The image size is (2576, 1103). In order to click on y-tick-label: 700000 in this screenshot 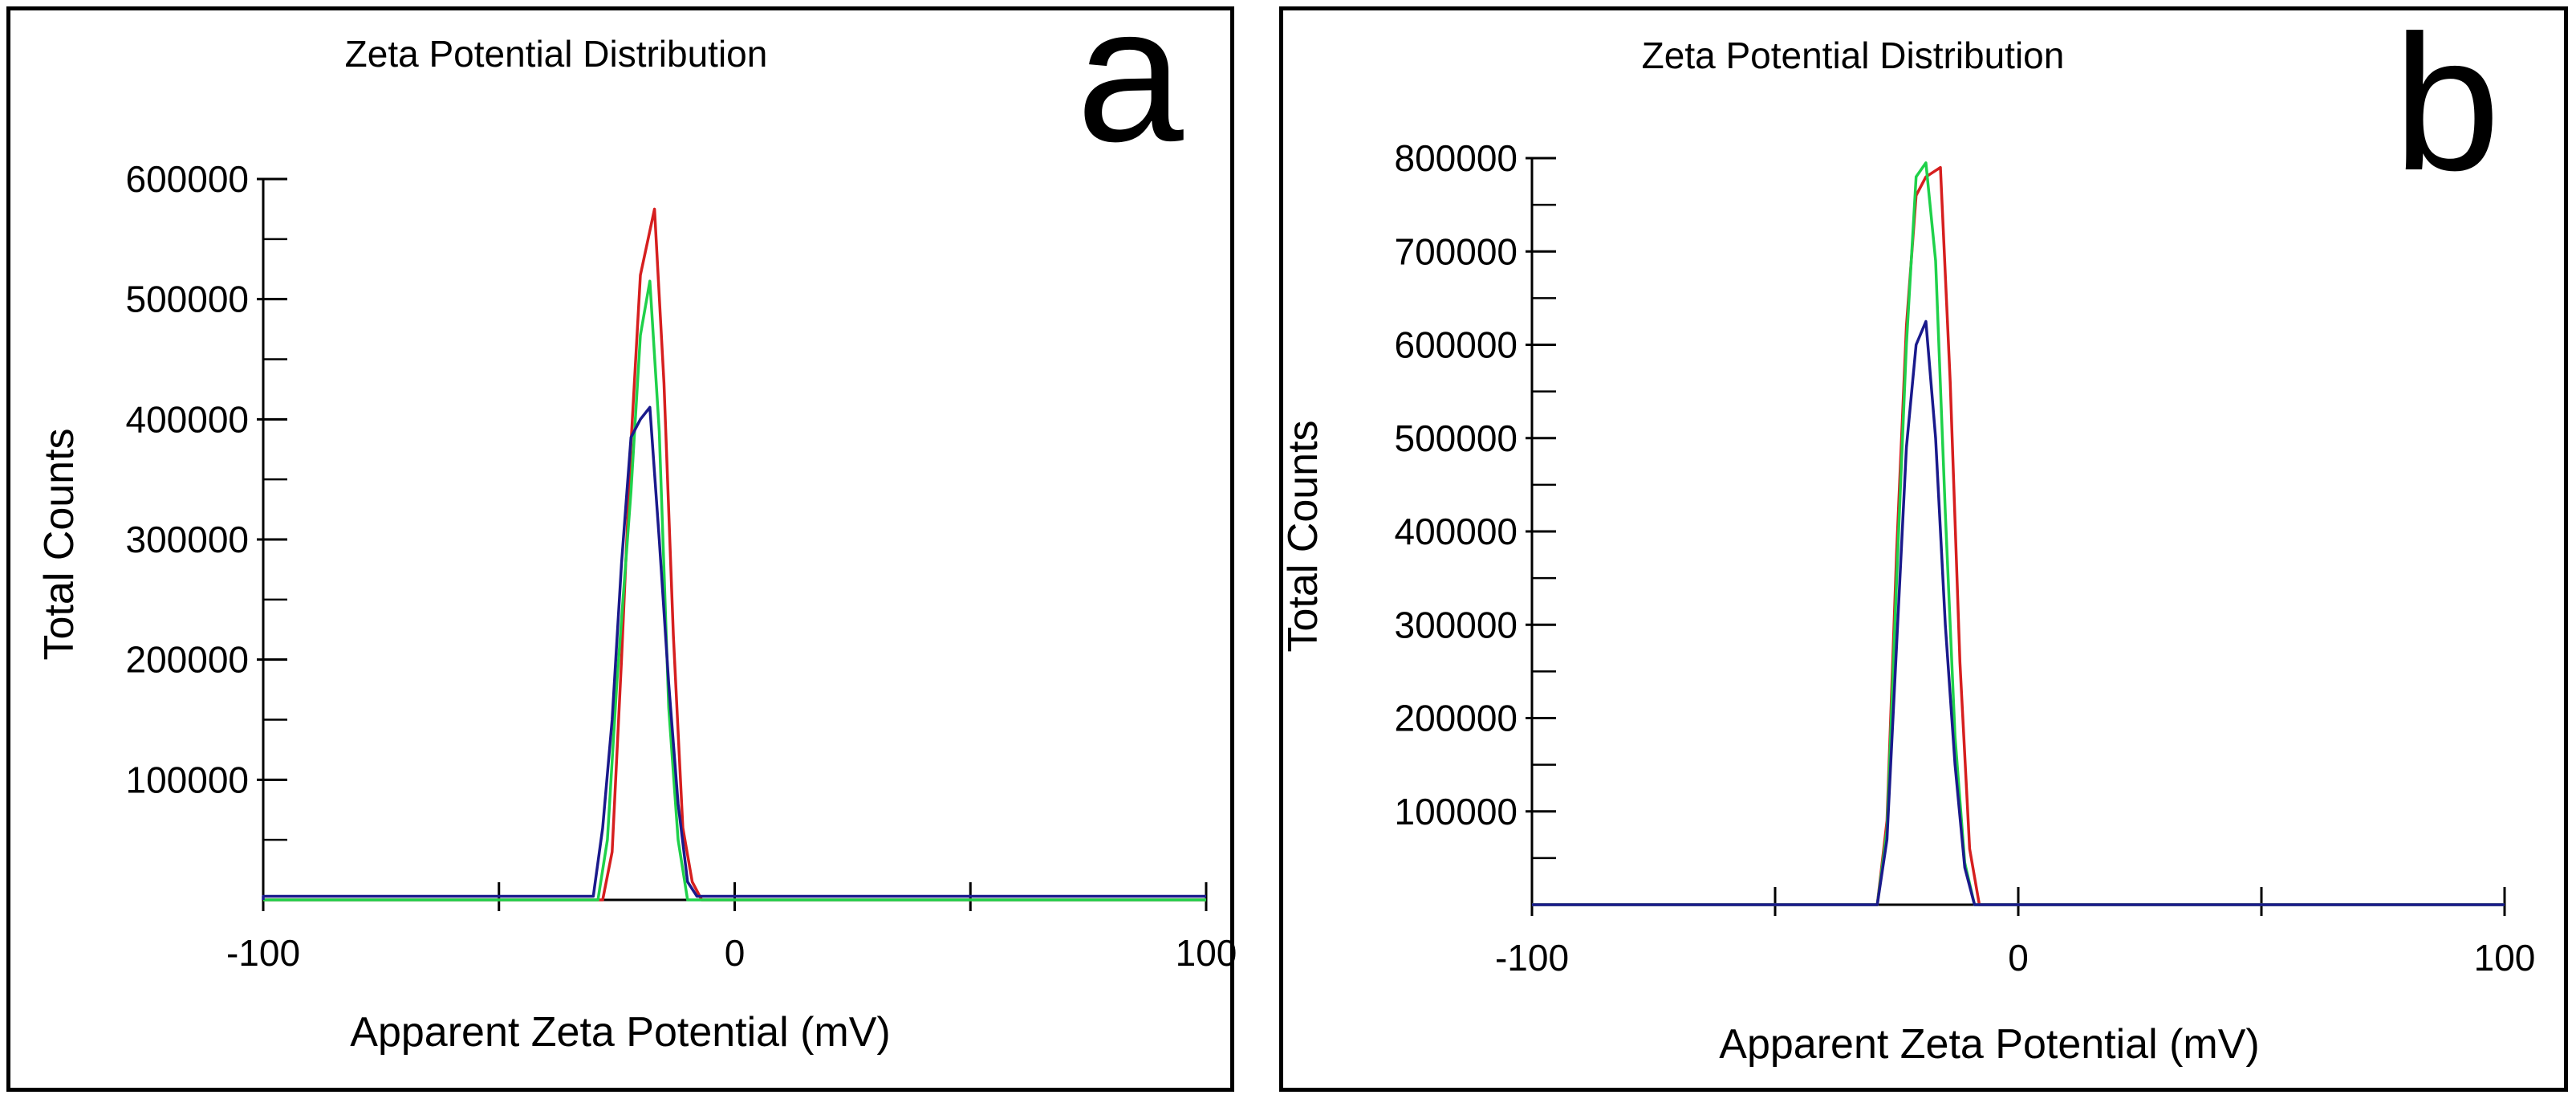, I will do `click(1456, 251)`.